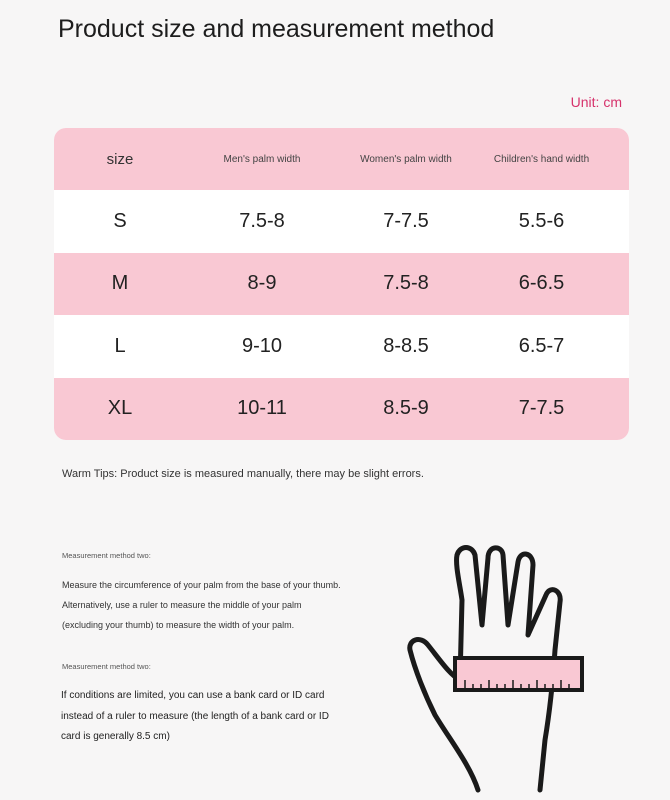  What do you see at coordinates (541, 221) in the screenshot?
I see `children-cell: 5.5-6` at bounding box center [541, 221].